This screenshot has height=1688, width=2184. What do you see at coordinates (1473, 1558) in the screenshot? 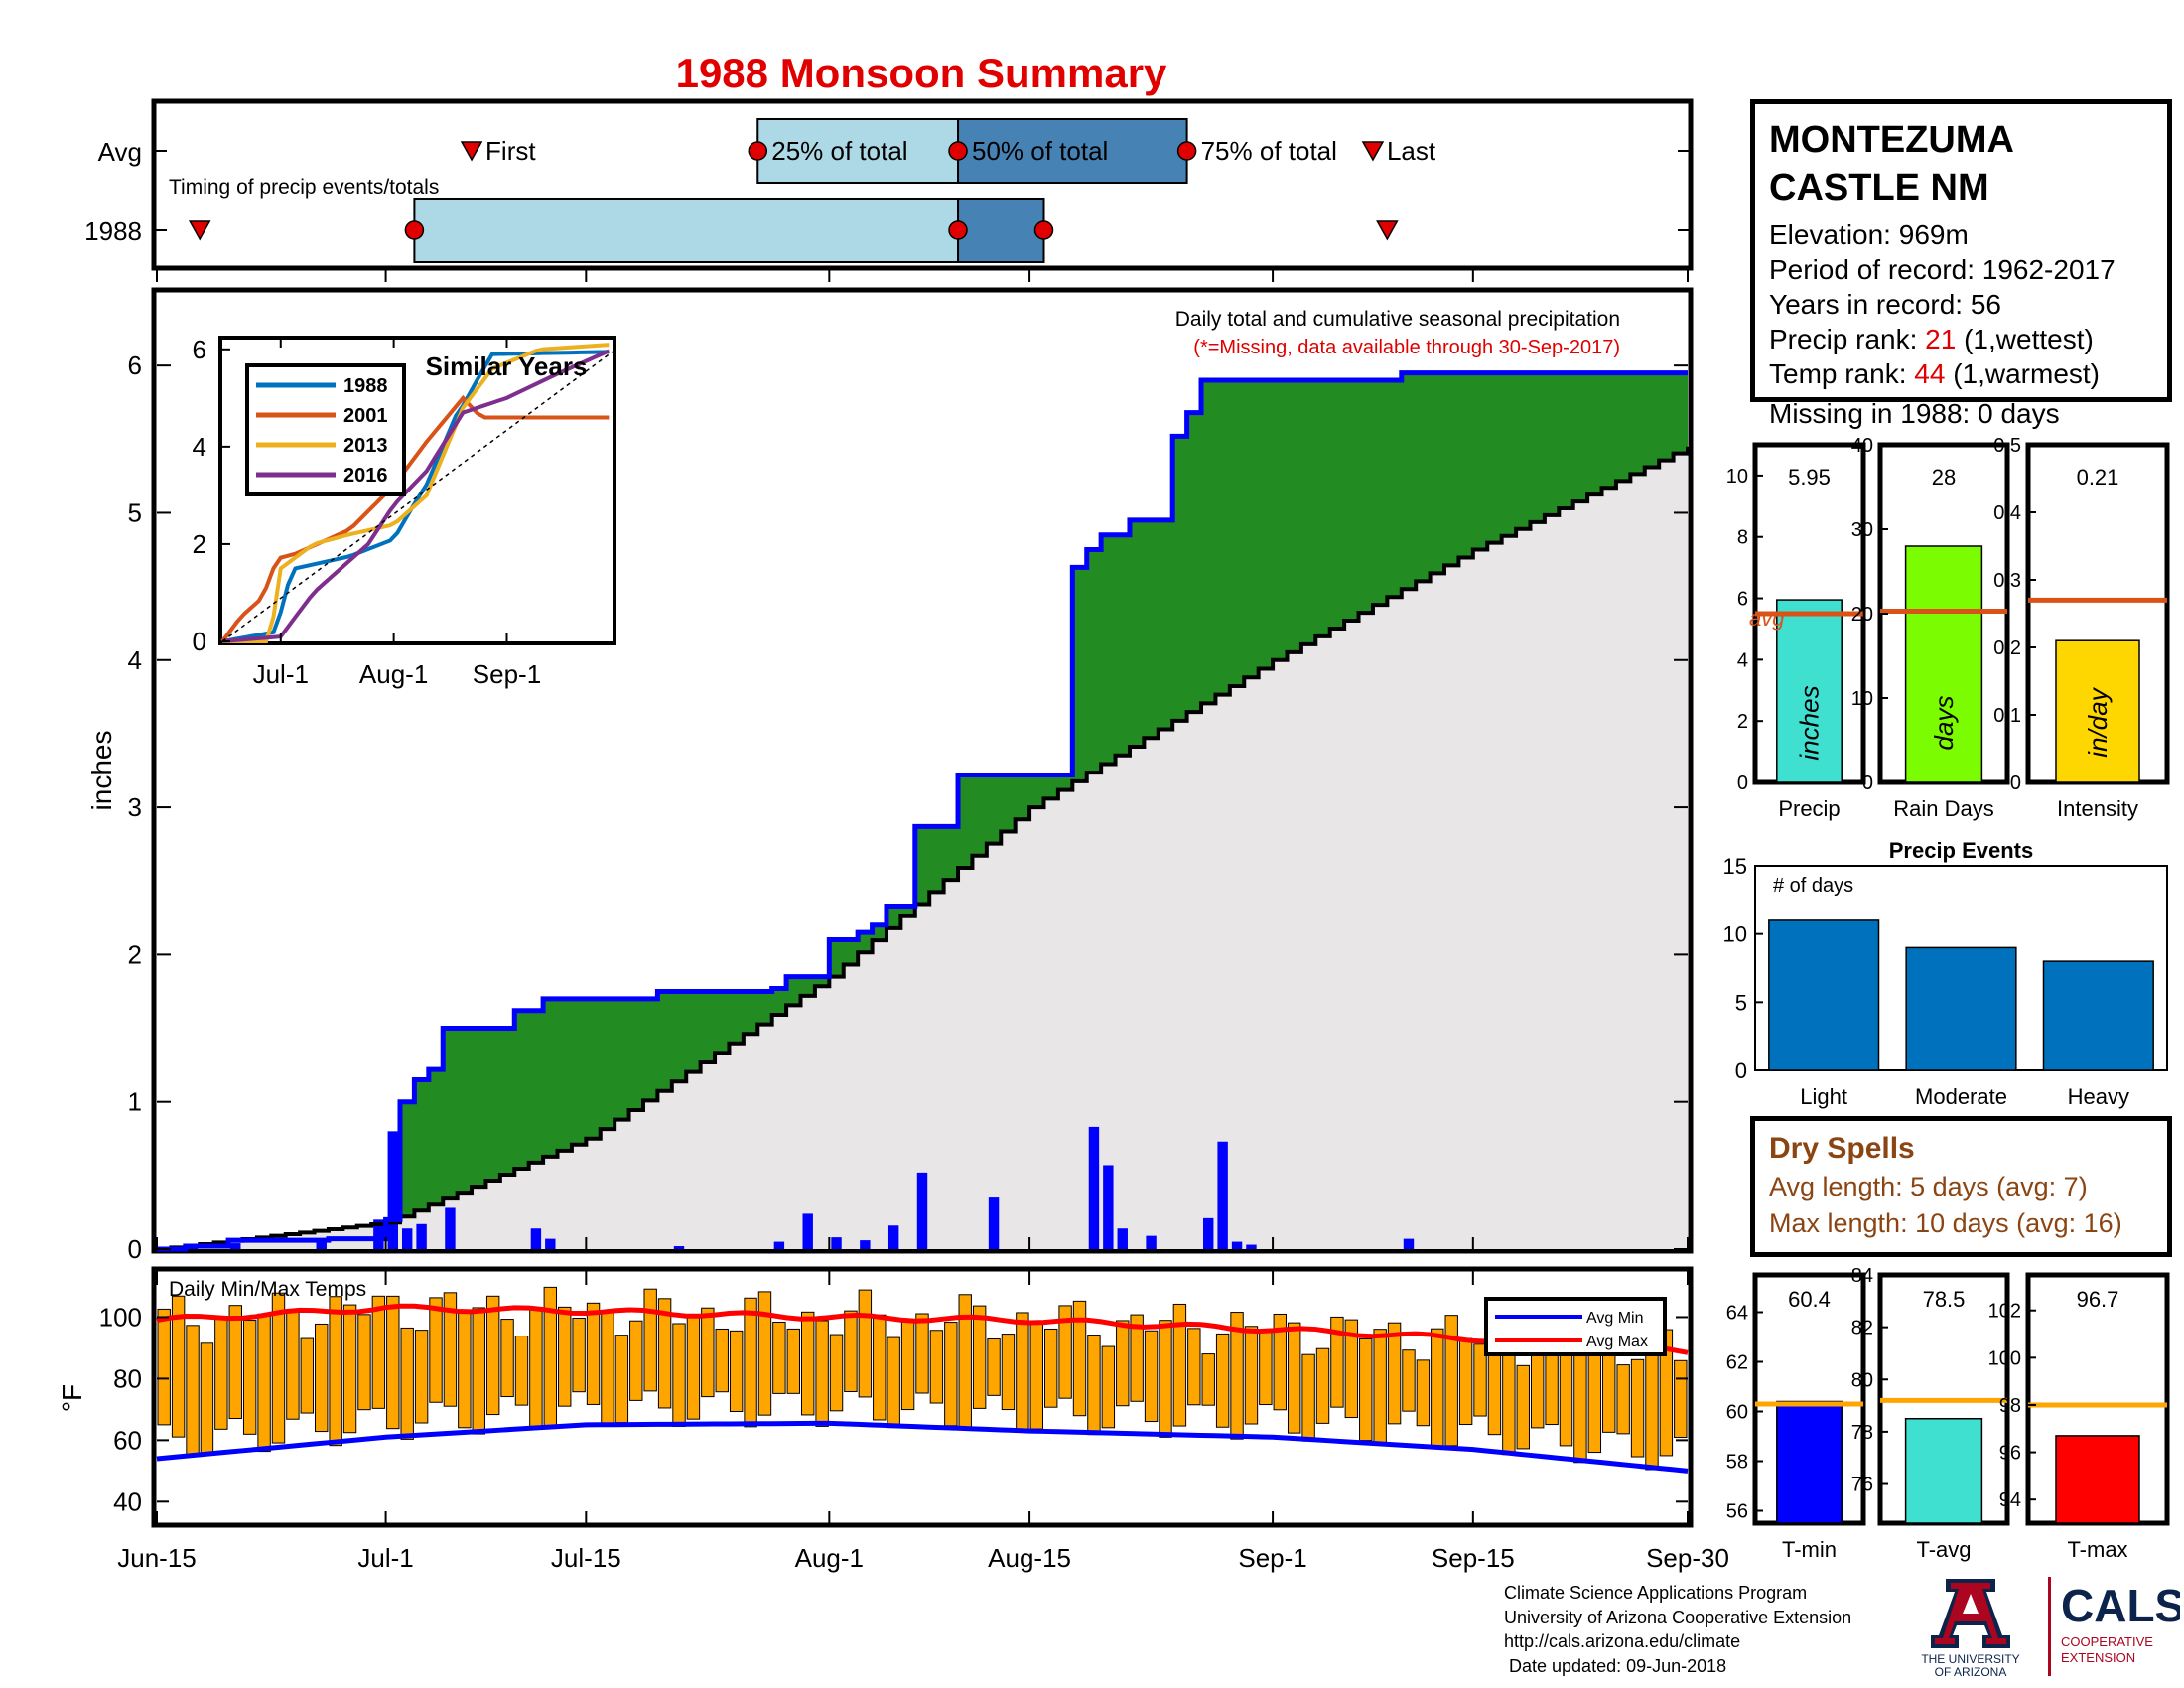
I see `date-tick-label: Sep-15` at bounding box center [1473, 1558].